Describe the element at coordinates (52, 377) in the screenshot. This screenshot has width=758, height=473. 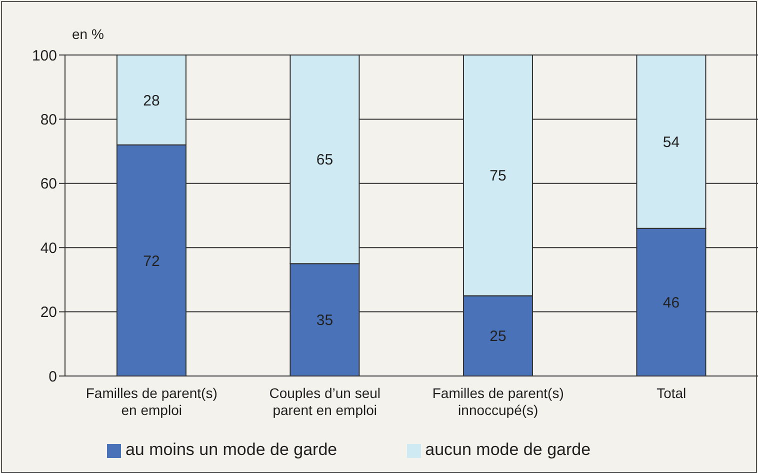
I see `y-tick-label: 0` at that location.